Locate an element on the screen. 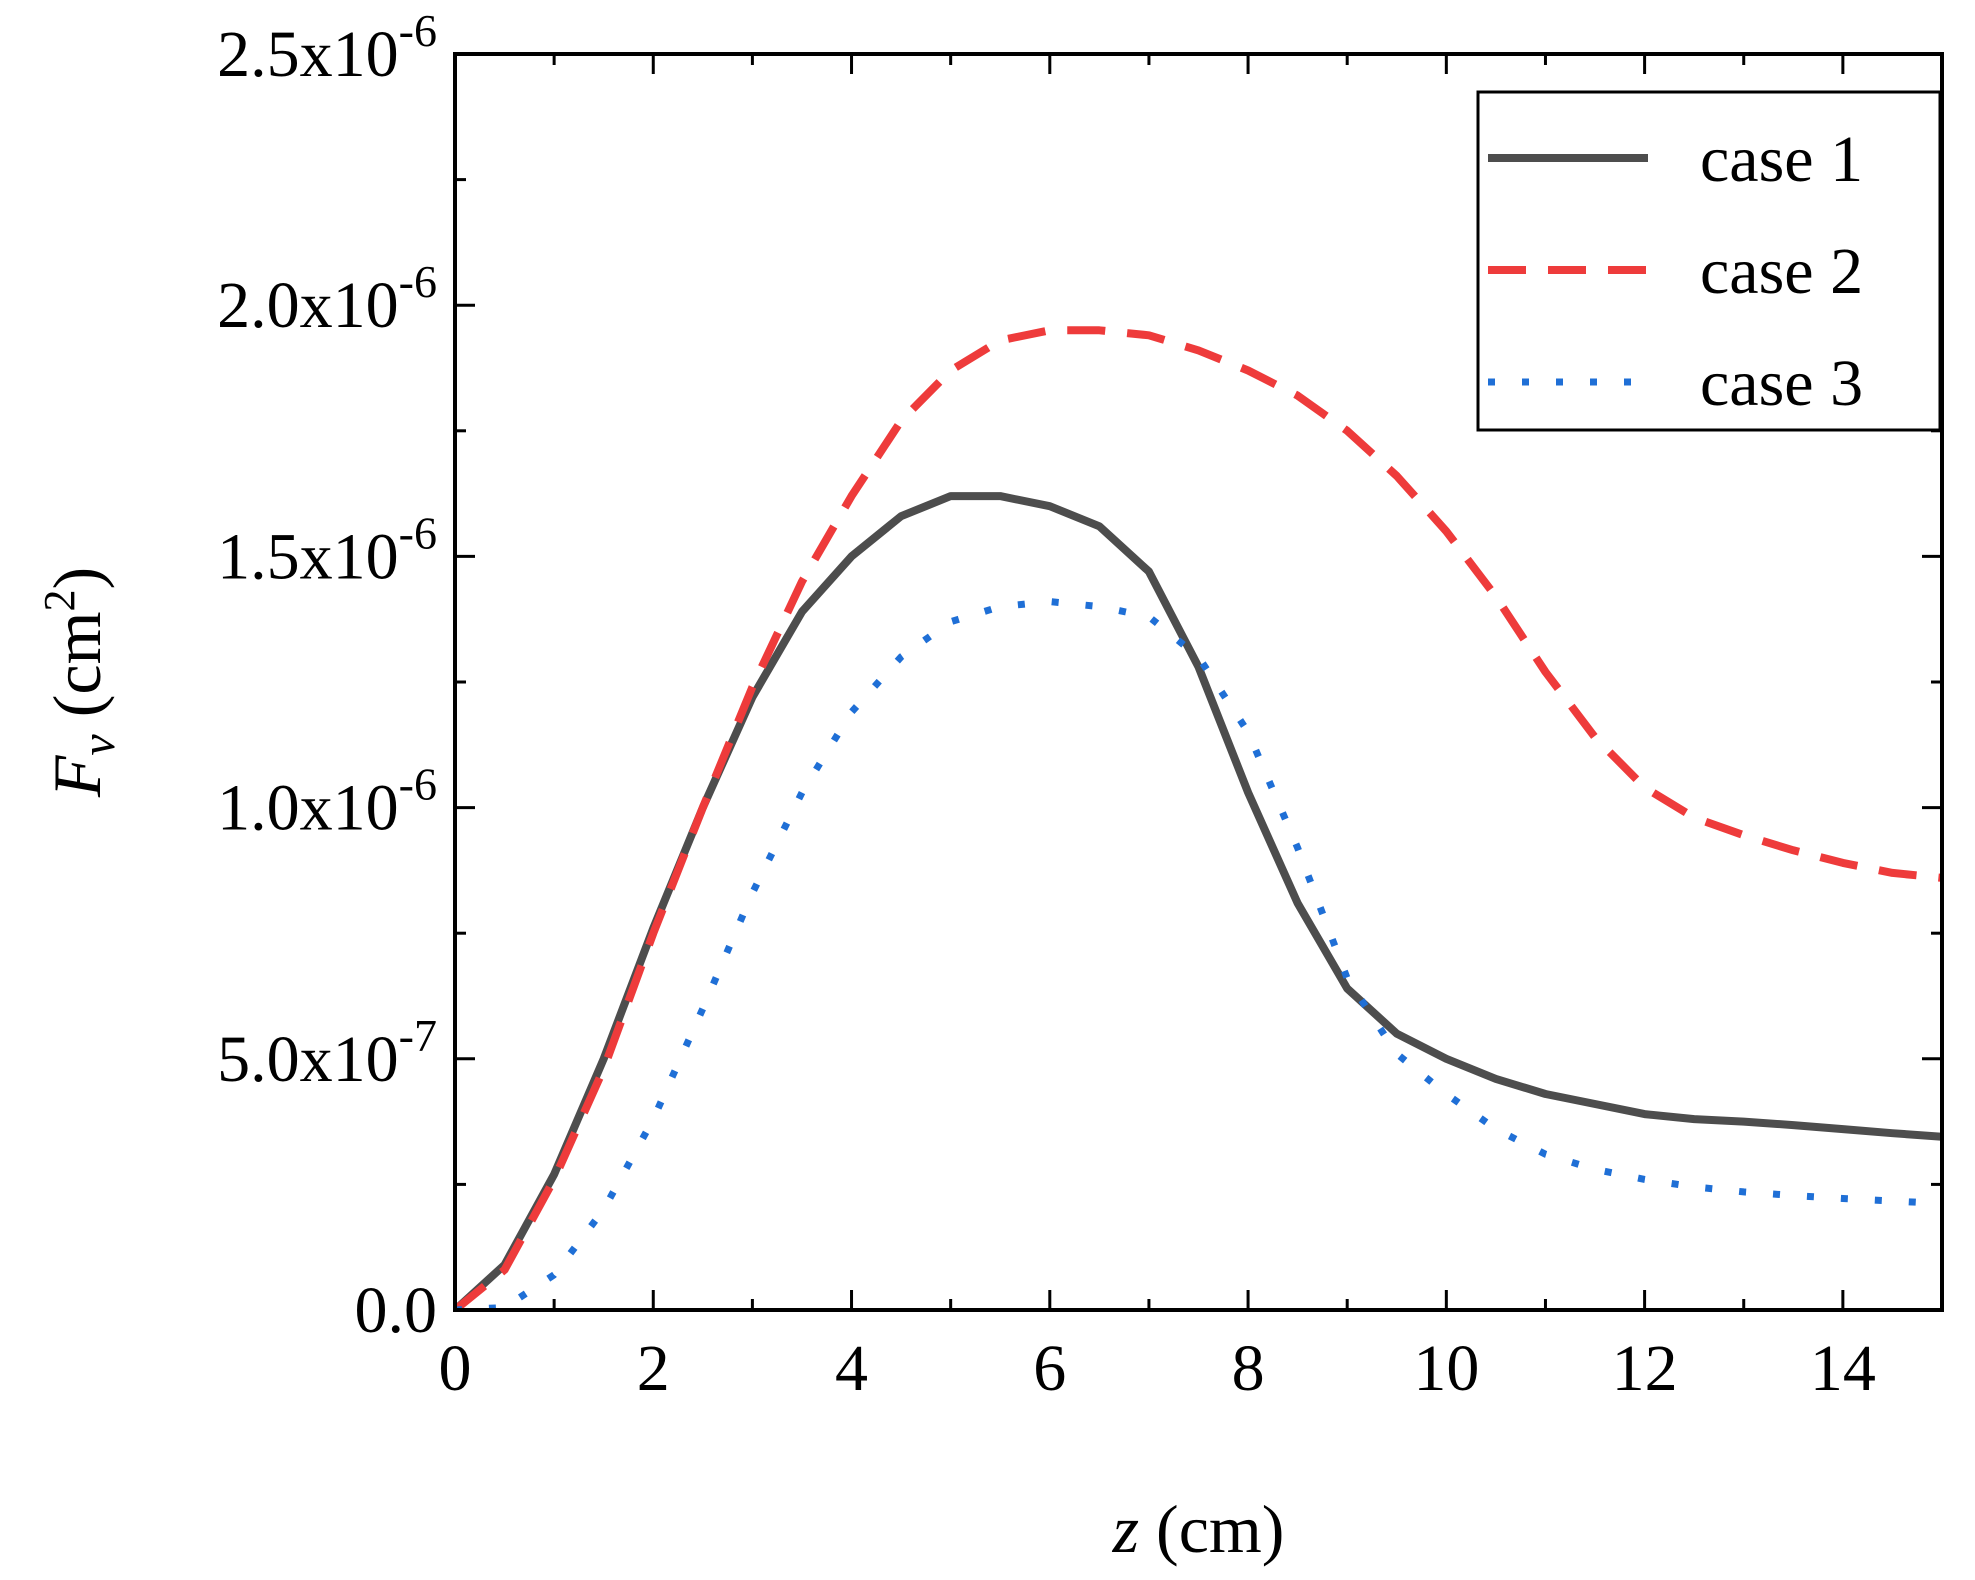  y-axis-variable: F is located at coordinates (77, 776).